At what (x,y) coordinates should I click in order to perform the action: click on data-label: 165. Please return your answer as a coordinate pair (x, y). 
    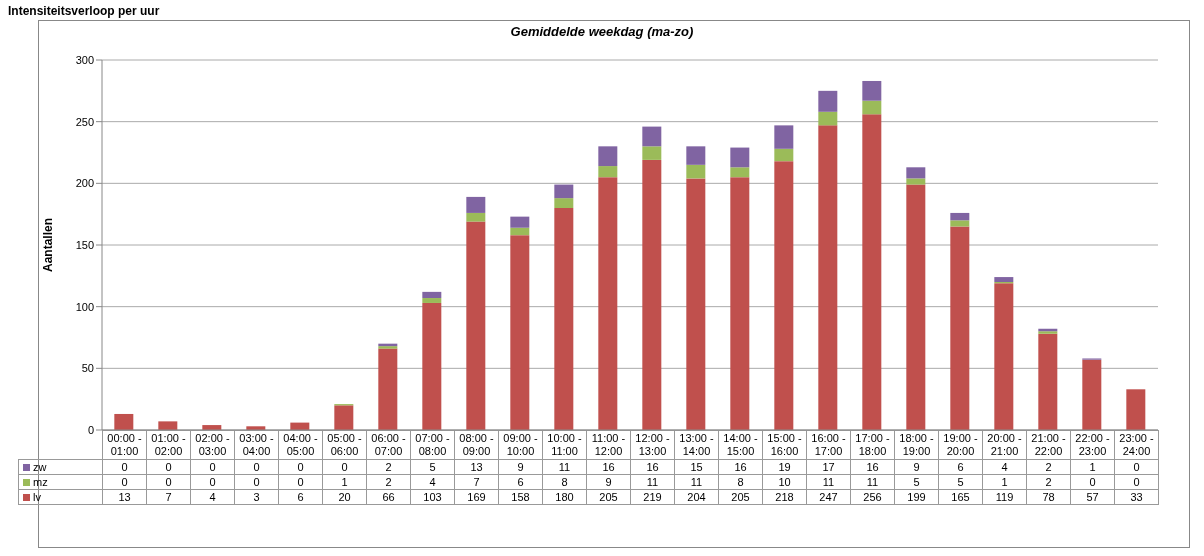
    Looking at the image, I should click on (960, 497).